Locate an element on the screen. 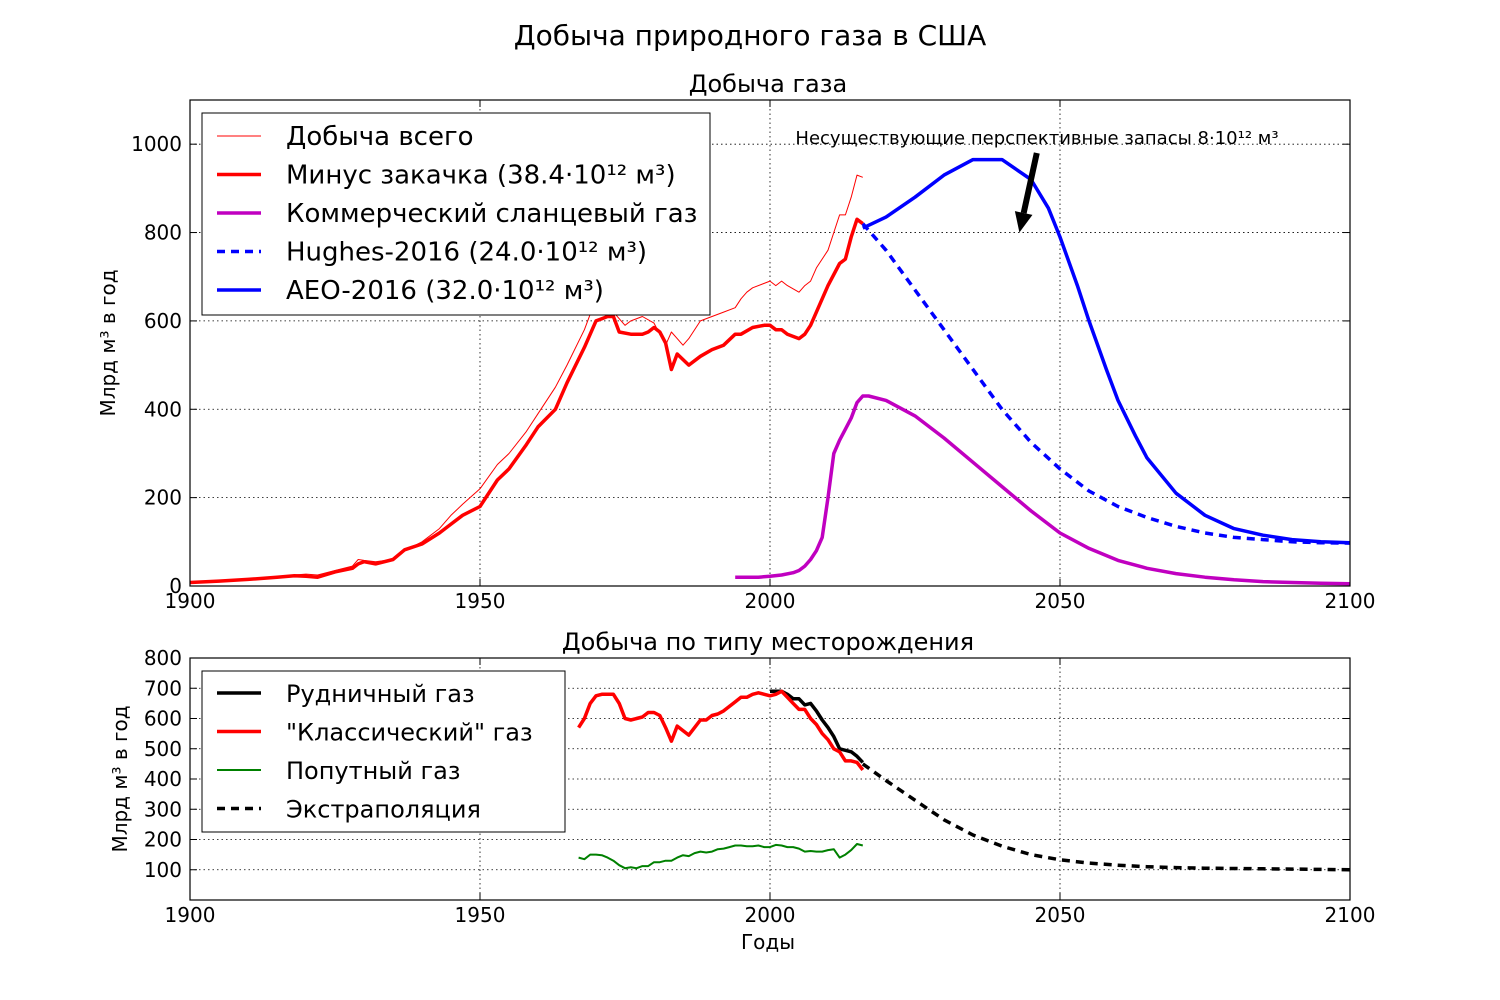  series-field-type is located at coordinates (964, 780).